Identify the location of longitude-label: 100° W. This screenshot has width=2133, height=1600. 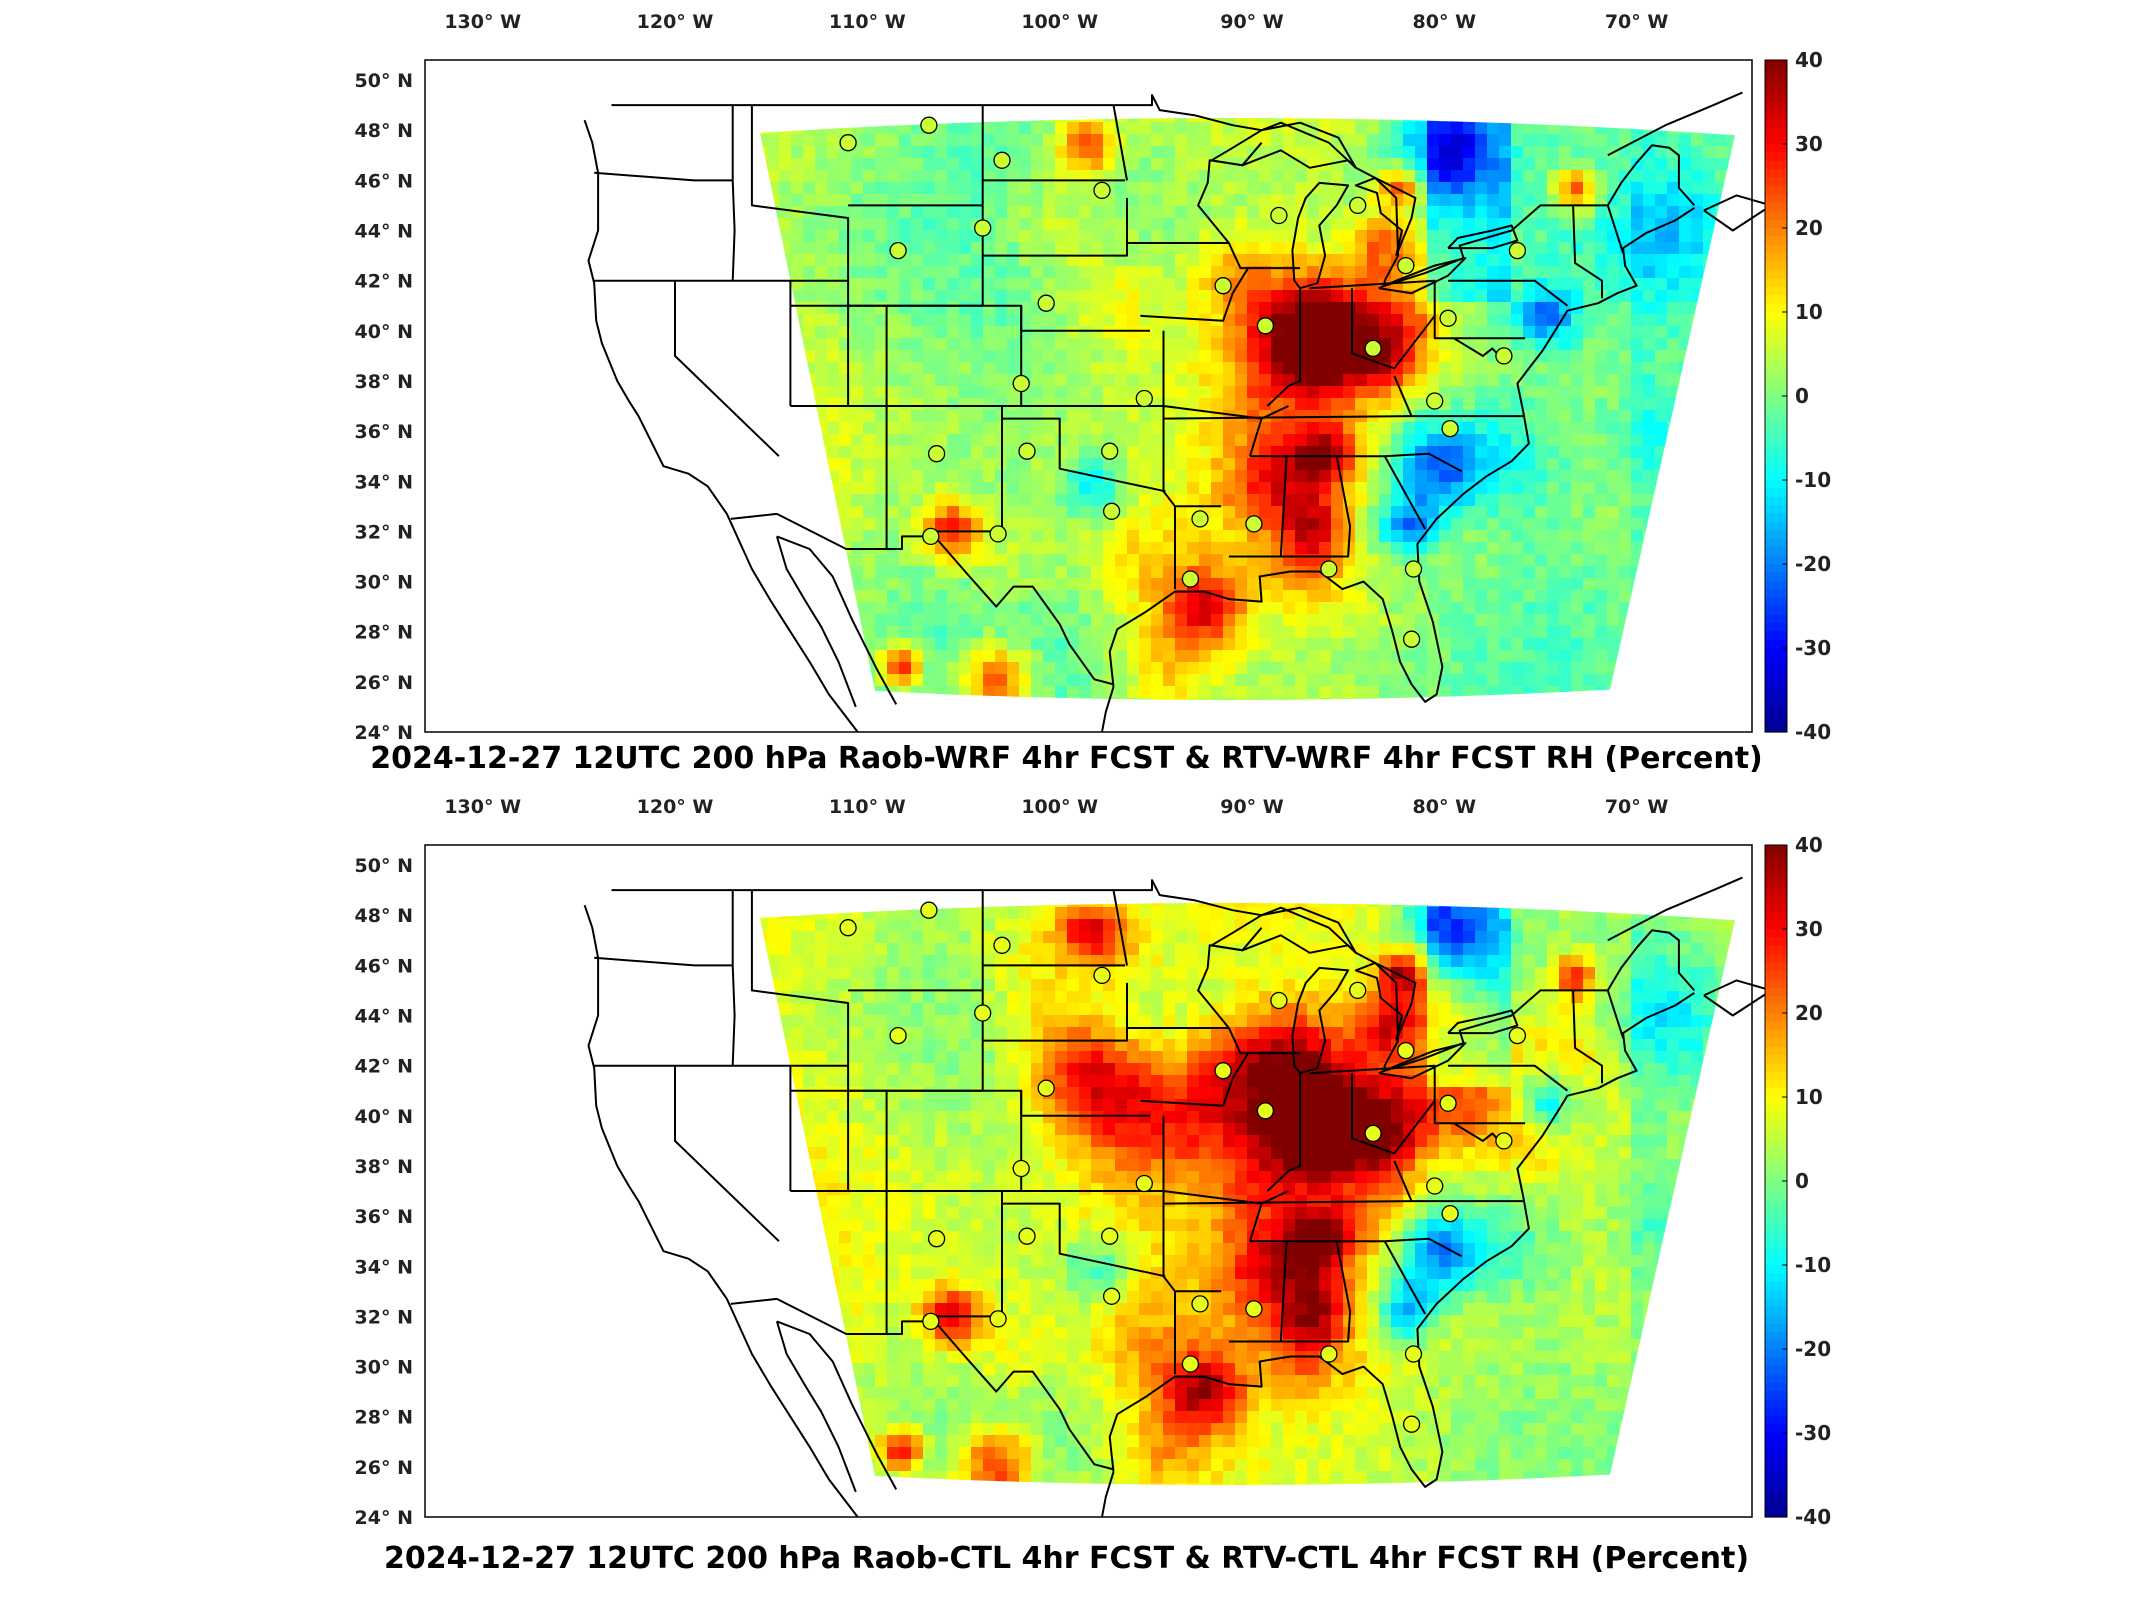
(1059, 807).